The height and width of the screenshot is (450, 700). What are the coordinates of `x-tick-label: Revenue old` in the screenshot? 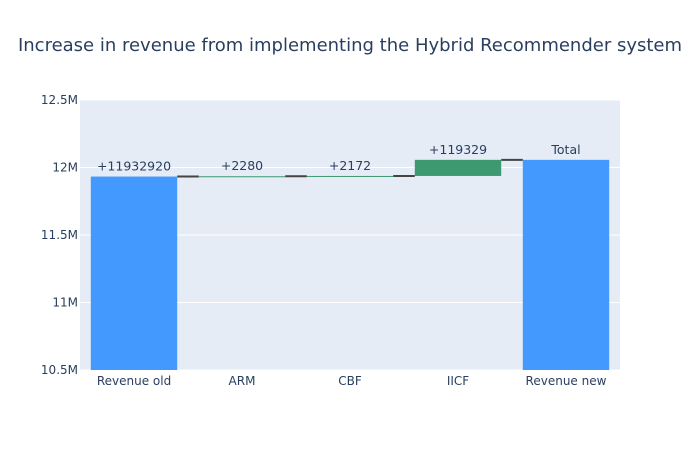 It's located at (134, 381).